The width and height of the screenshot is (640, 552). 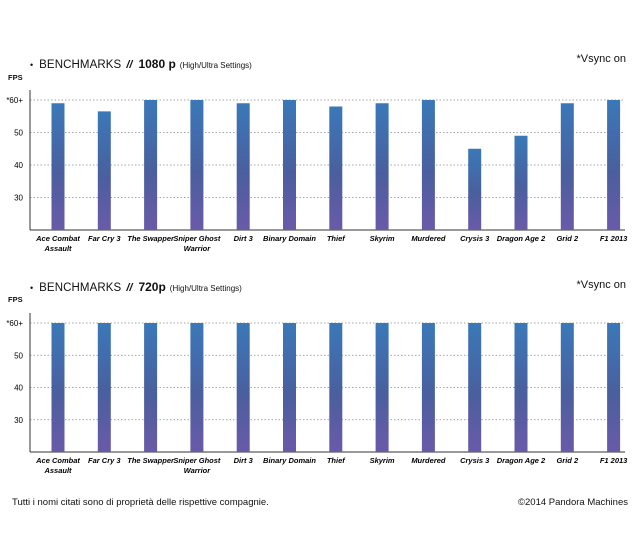 What do you see at coordinates (573, 502) in the screenshot?
I see `footer-copyright: ©2014 Pandora Machines` at bounding box center [573, 502].